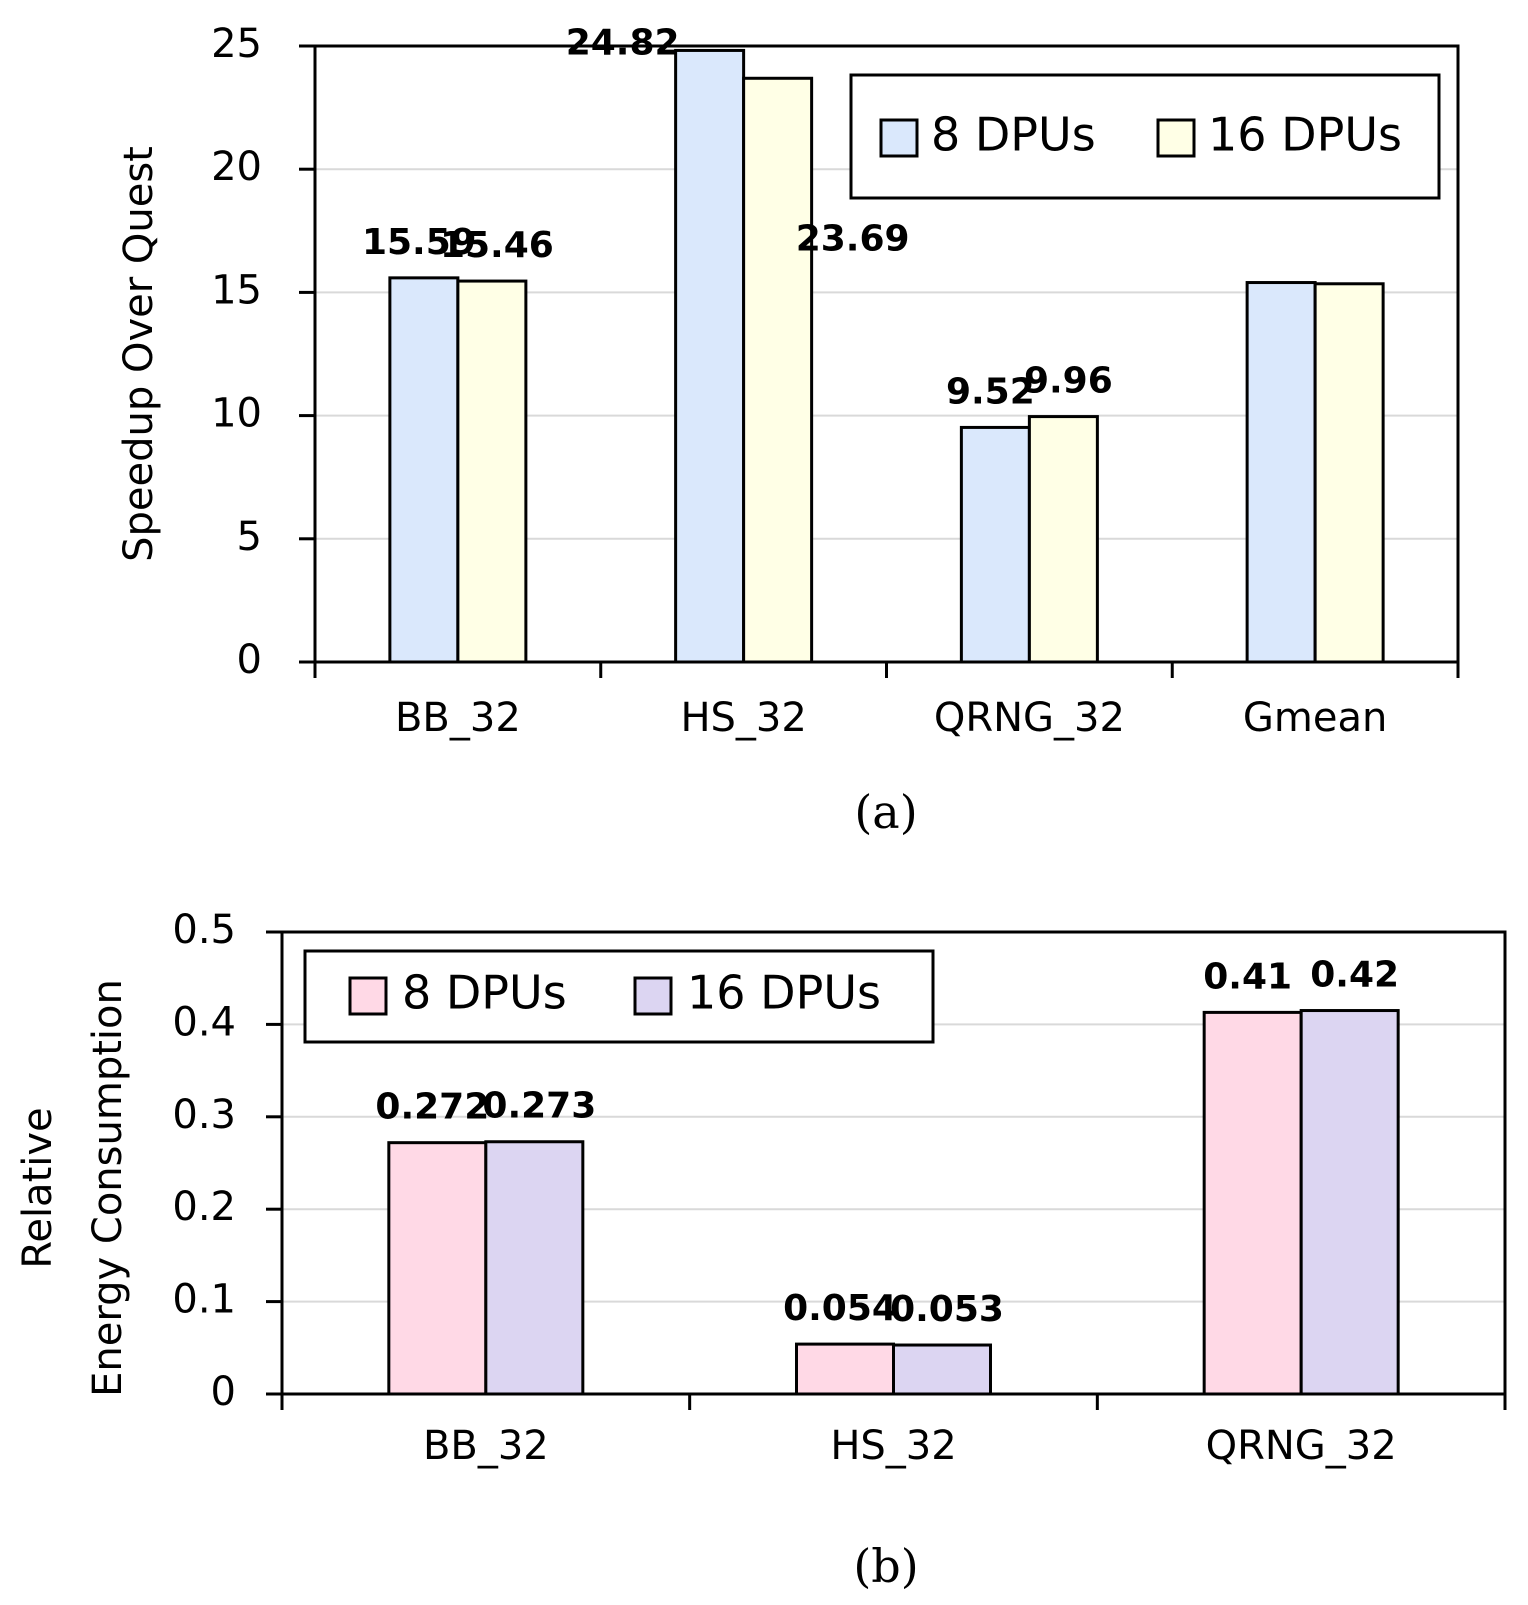  Describe the element at coordinates (236, 414) in the screenshot. I see `y-tick-label: 10` at that location.